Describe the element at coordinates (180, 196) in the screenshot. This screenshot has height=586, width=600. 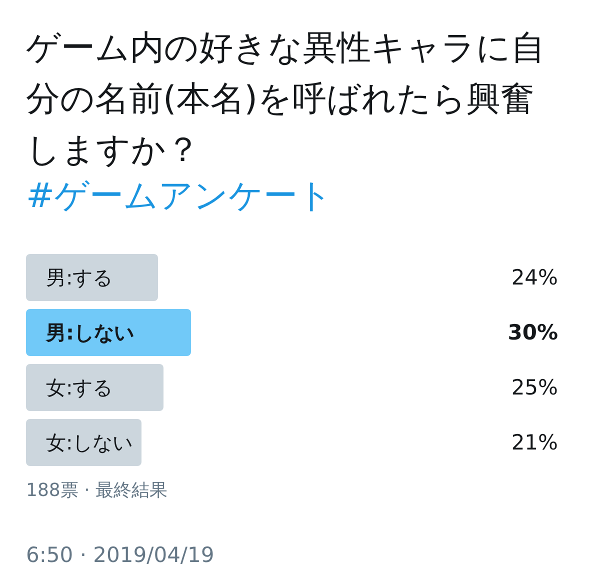
I see `chart-subtitle: #ゲームアンケート` at that location.